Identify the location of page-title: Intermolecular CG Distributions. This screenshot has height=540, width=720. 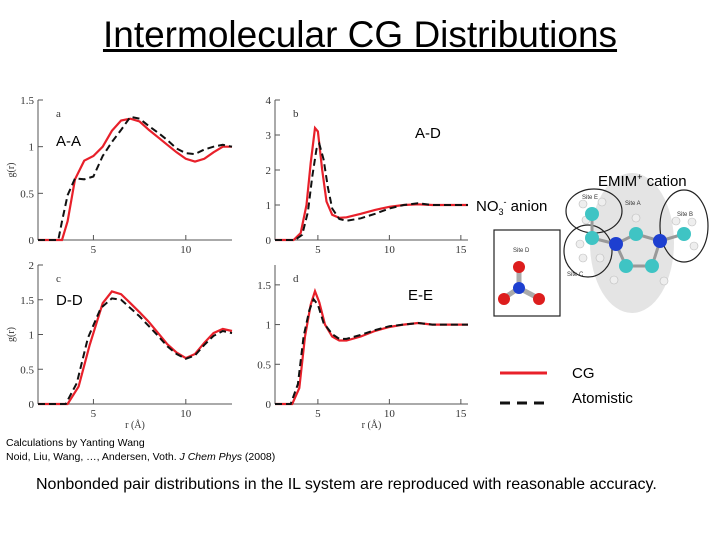
(360, 34).